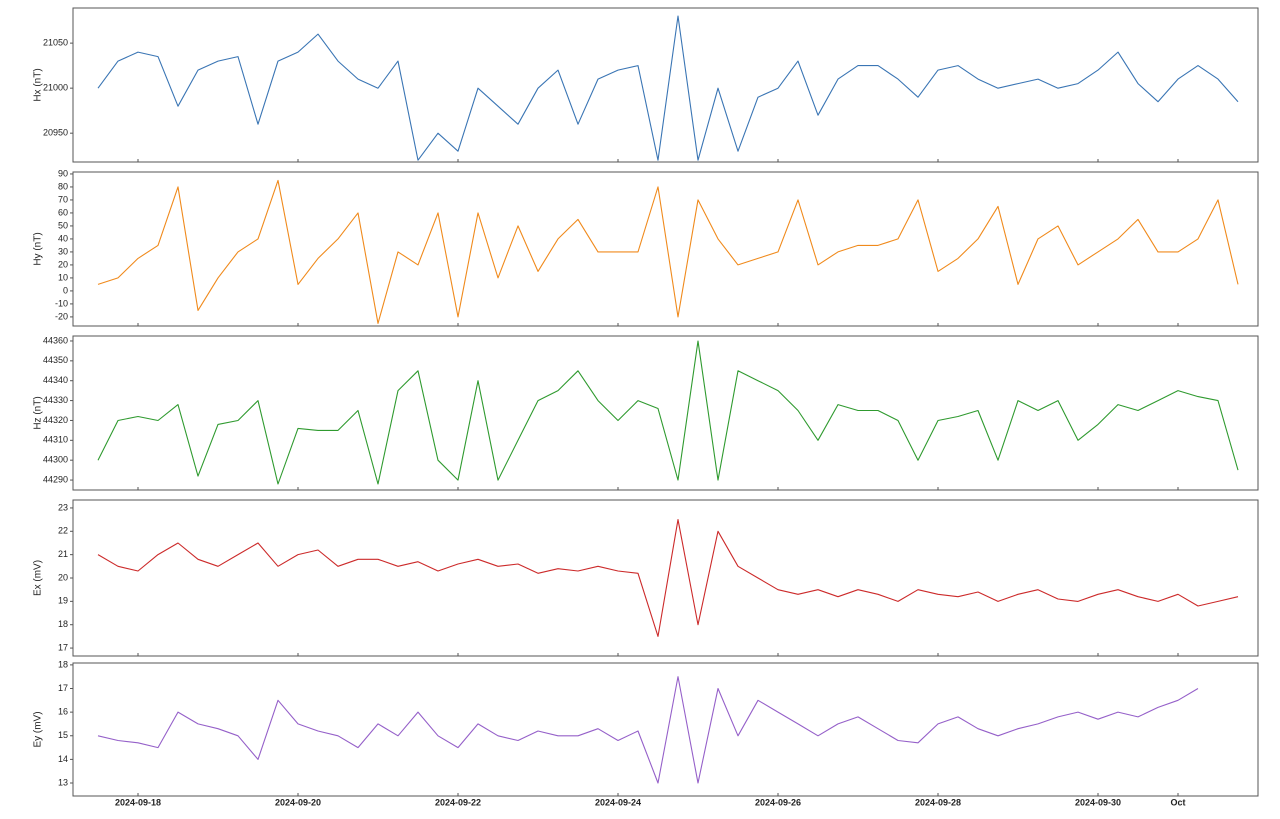 This screenshot has height=819, width=1280. I want to click on y-axis-label: Hy (nT), so click(38, 248).